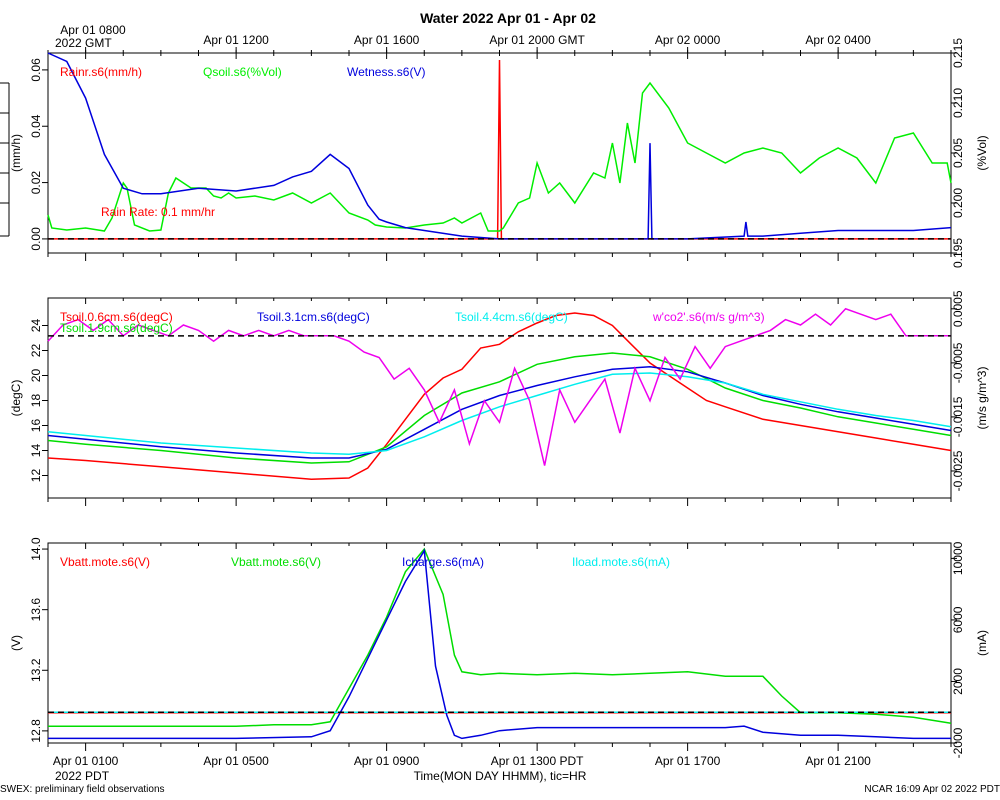 The height and width of the screenshot is (800, 1000). I want to click on legend-label: Qsoil.s6(%Vol), so click(242, 72).